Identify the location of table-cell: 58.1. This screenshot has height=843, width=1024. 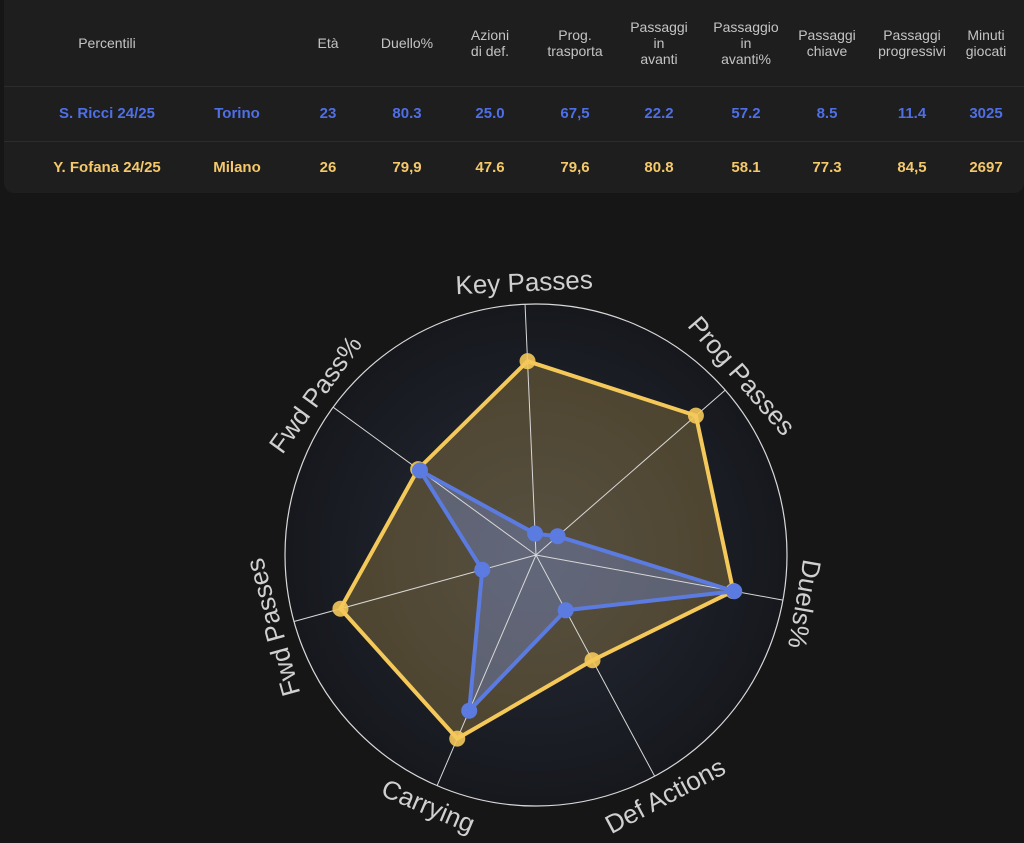
(746, 167).